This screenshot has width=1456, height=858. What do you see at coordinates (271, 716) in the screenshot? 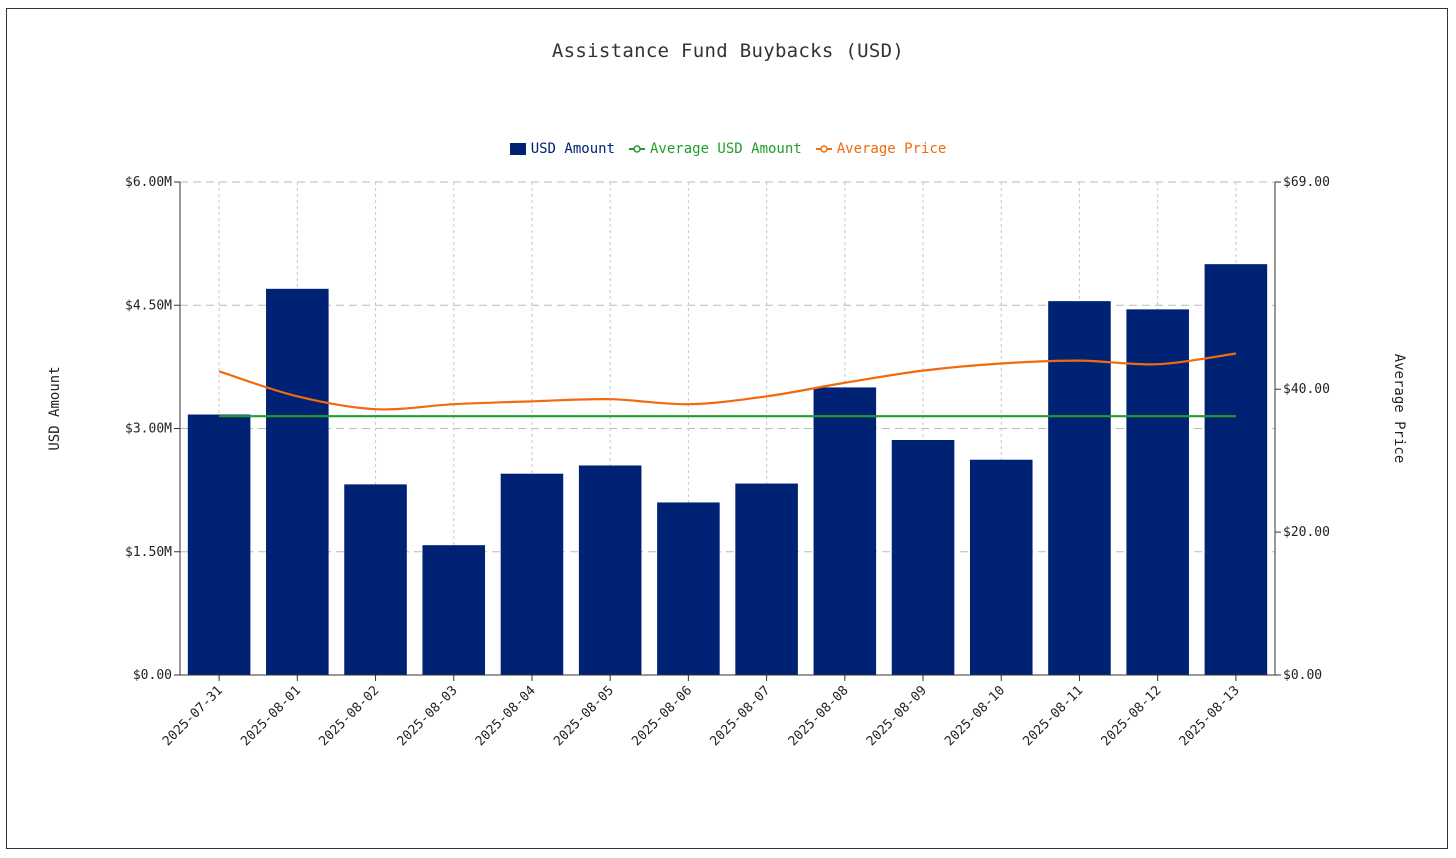
I see `x-tick-label: 2025-08-01` at bounding box center [271, 716].